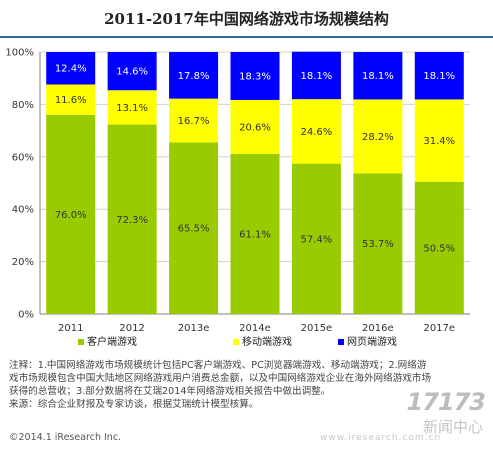 This screenshot has width=493, height=450. I want to click on data-label: 12.4%, so click(71, 69).